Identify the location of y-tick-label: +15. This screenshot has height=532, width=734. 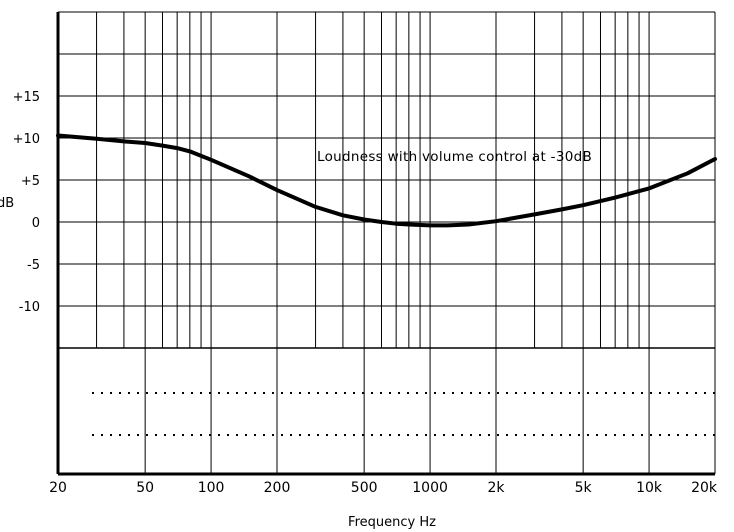
(26, 97).